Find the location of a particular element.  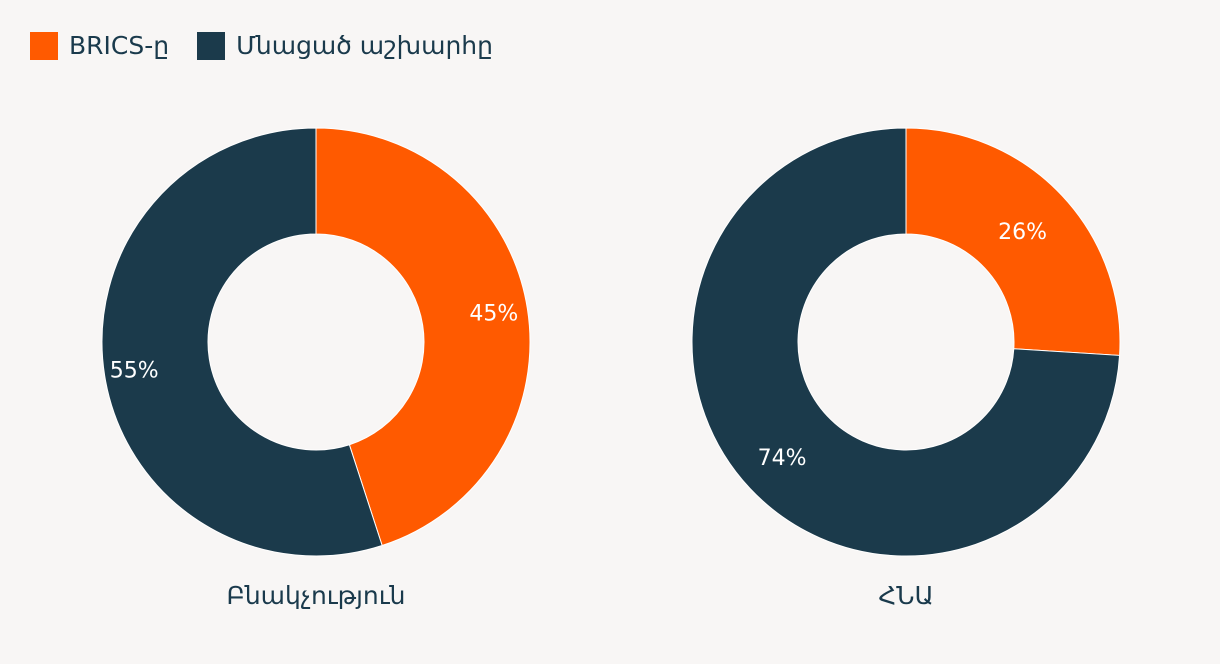

slice-gdp-brics is located at coordinates (1013, 241).